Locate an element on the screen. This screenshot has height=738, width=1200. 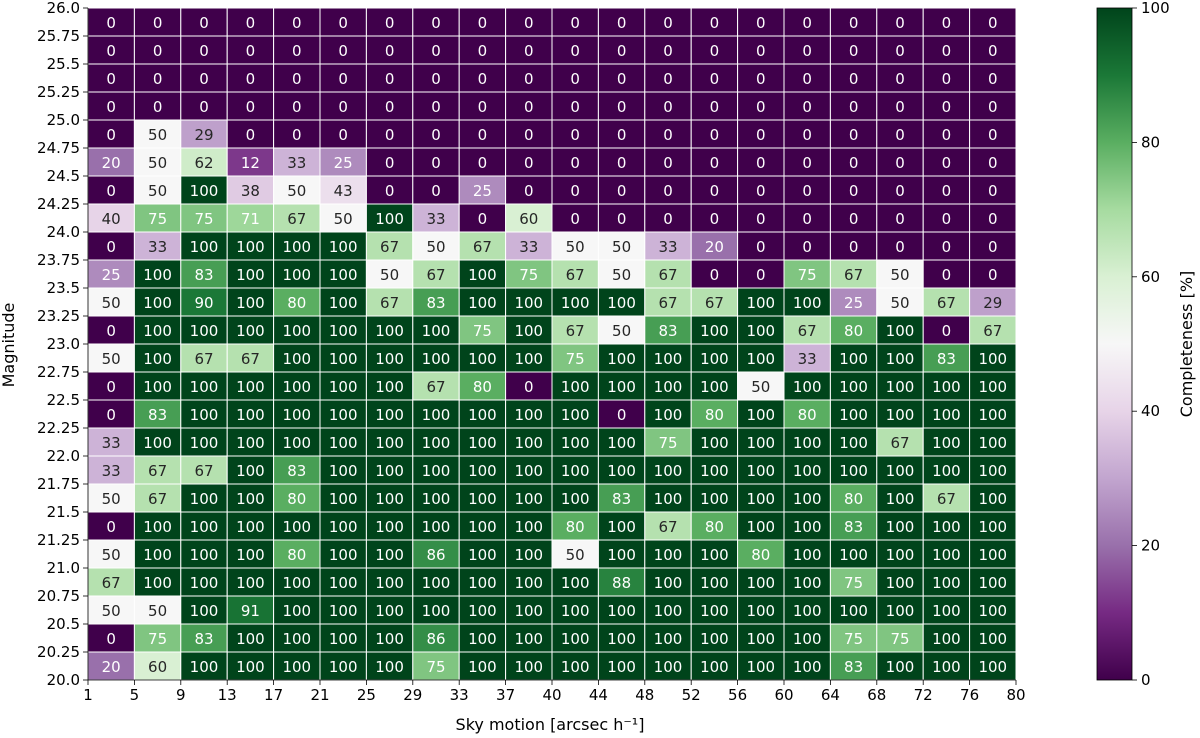
x-tick-label: 68 is located at coordinates (876, 695).